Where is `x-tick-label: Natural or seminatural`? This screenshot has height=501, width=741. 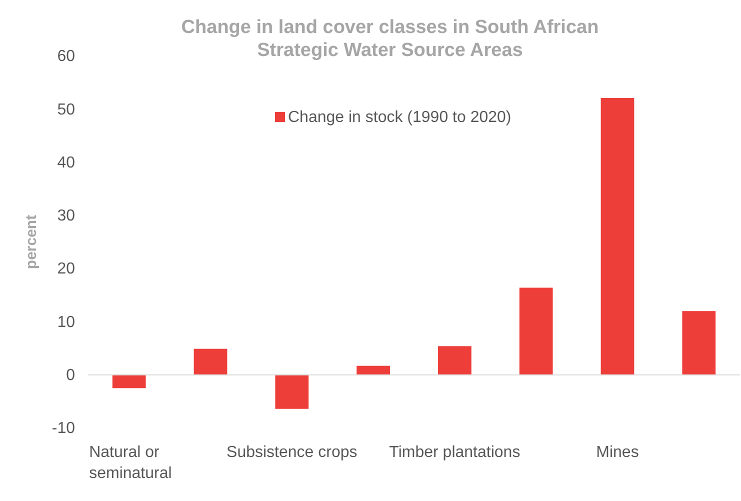 x-tick-label: Natural or seminatural is located at coordinates (130, 463).